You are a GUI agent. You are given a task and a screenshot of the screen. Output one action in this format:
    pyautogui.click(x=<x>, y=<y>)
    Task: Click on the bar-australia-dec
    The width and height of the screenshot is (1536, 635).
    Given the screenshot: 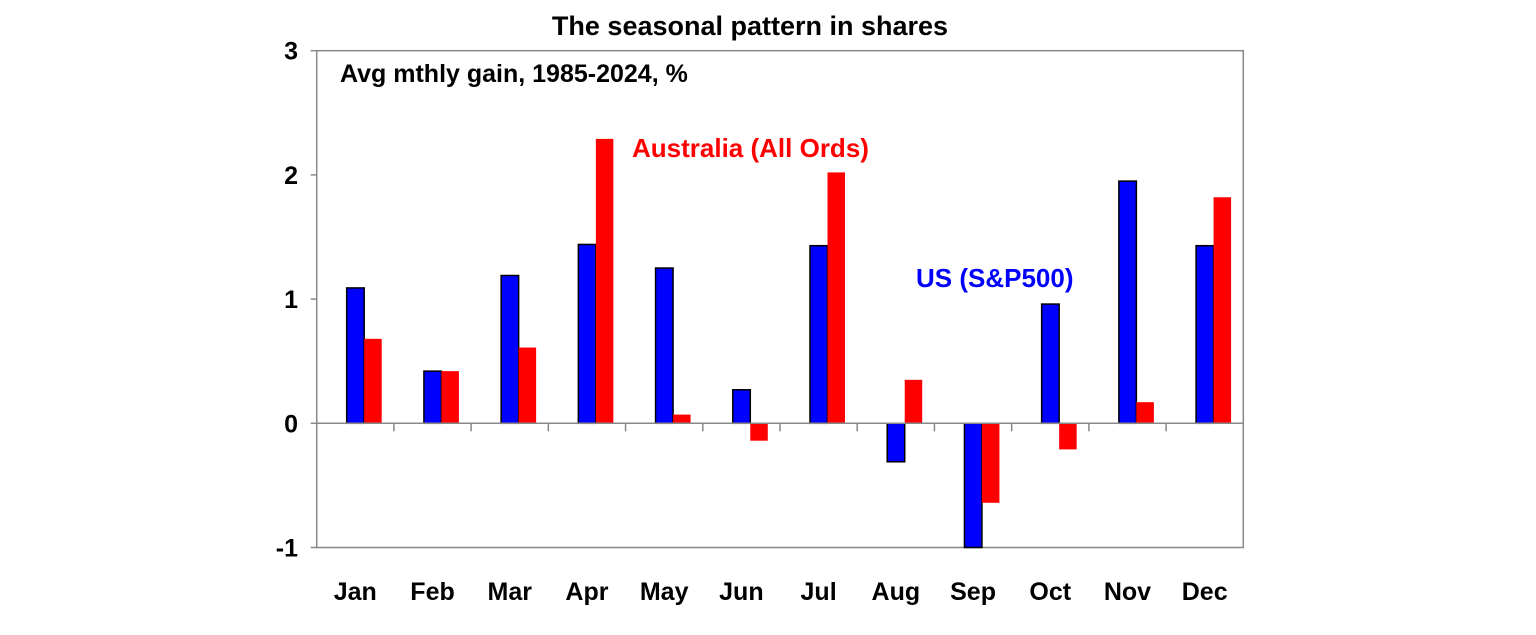 What is the action you would take?
    pyautogui.click(x=1222, y=310)
    